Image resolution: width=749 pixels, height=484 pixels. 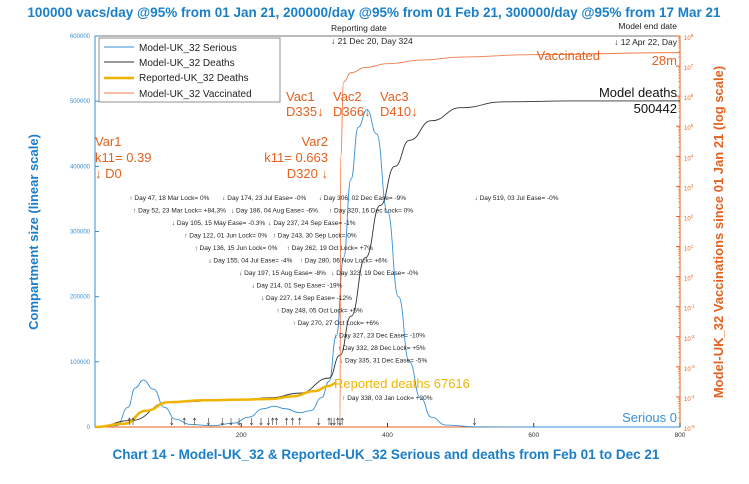 What do you see at coordinates (372, 34) in the screenshot?
I see `reporting-date-annotation: Reporting date ↓ 21 Dec 20, Day 324` at bounding box center [372, 34].